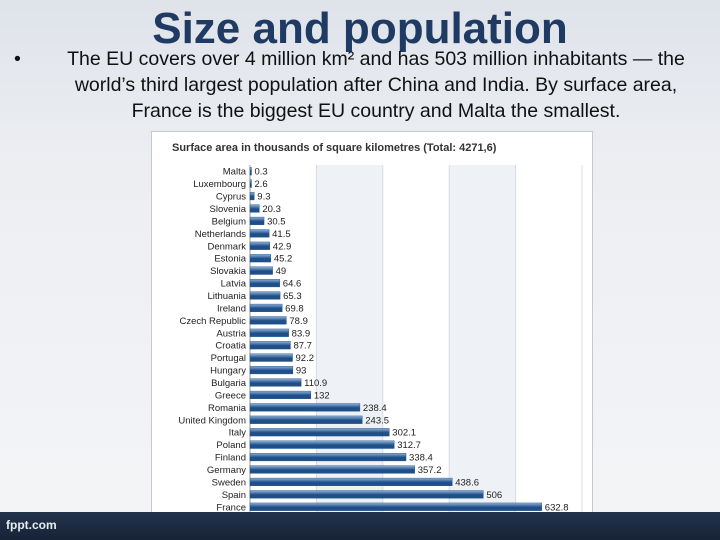  What do you see at coordinates (281, 234) in the screenshot?
I see `value-label: 41.5` at bounding box center [281, 234].